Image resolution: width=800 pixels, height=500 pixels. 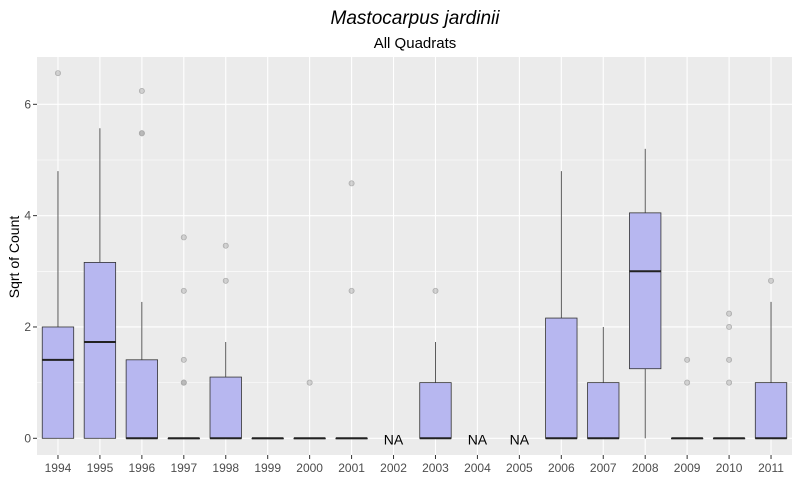 What do you see at coordinates (561, 468) in the screenshot?
I see `x-tick-label: 2006` at bounding box center [561, 468].